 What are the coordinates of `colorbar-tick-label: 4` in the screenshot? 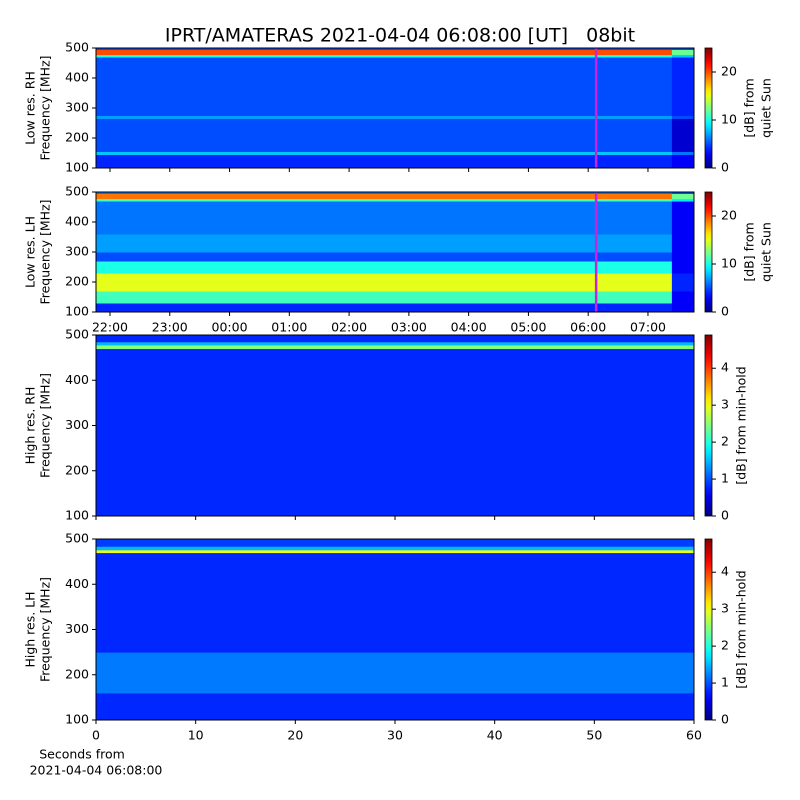 It's located at (725, 367).